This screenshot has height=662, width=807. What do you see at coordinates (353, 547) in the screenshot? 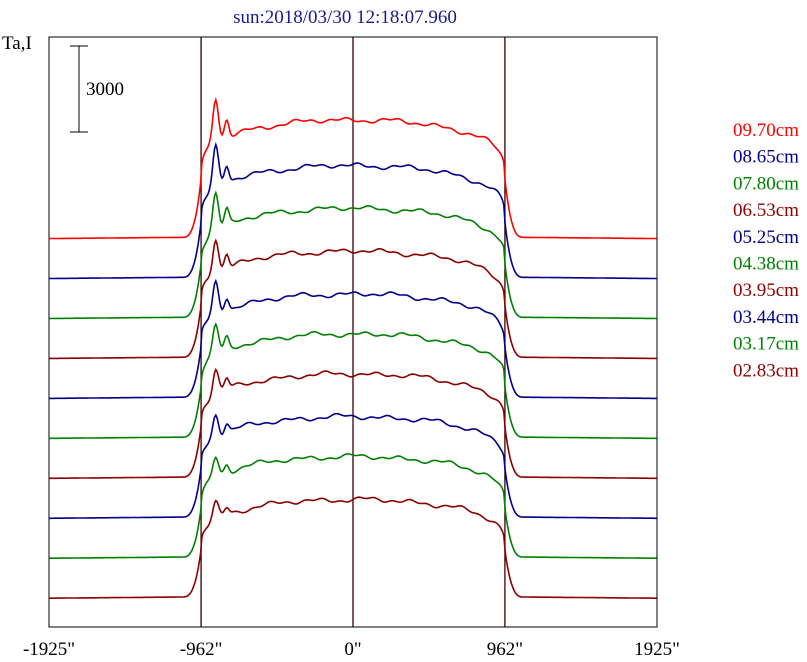
I see `series-line-02.83cm` at bounding box center [353, 547].